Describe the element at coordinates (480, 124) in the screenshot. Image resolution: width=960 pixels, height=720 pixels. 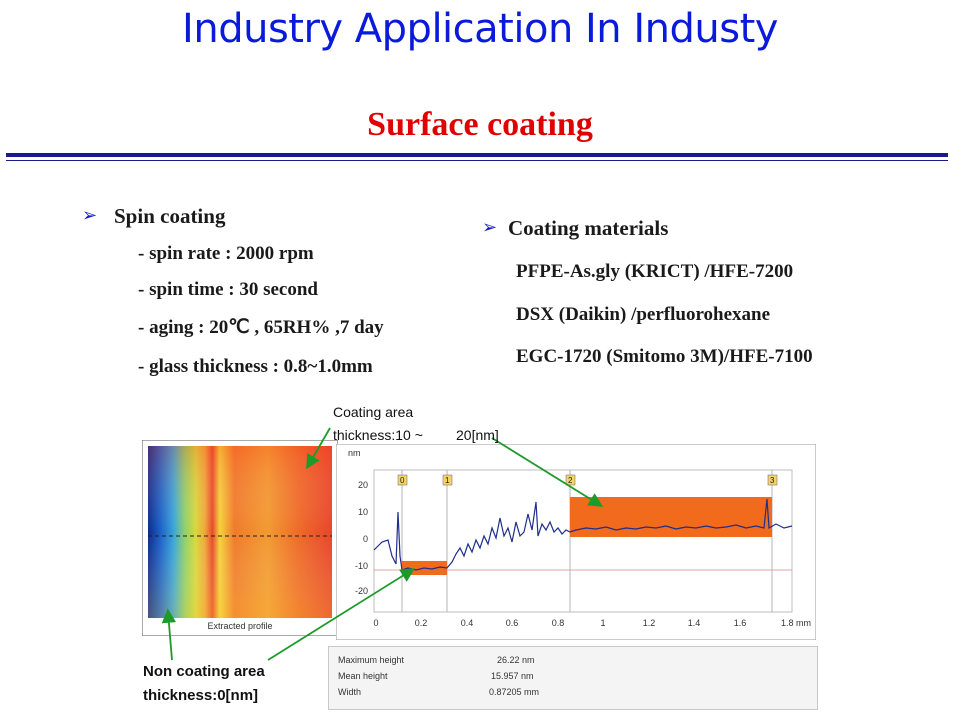
I see `section-subtitle: Surface coating` at that location.